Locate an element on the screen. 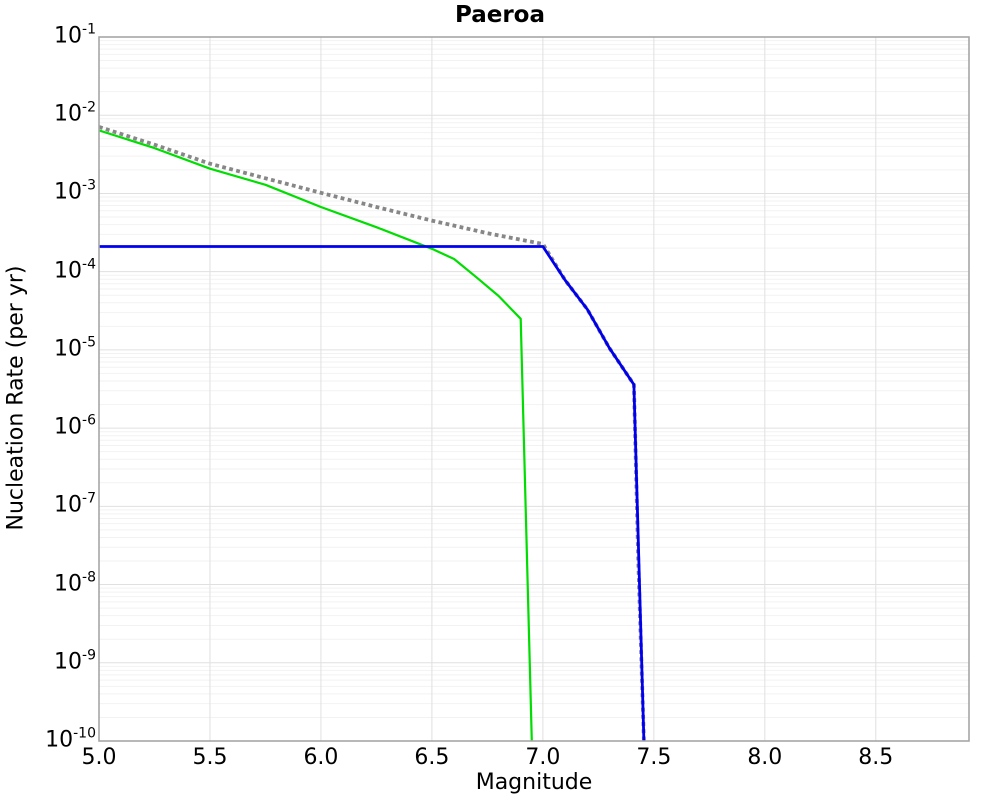  y-tick-exponent: -5 is located at coordinates (89, 342).